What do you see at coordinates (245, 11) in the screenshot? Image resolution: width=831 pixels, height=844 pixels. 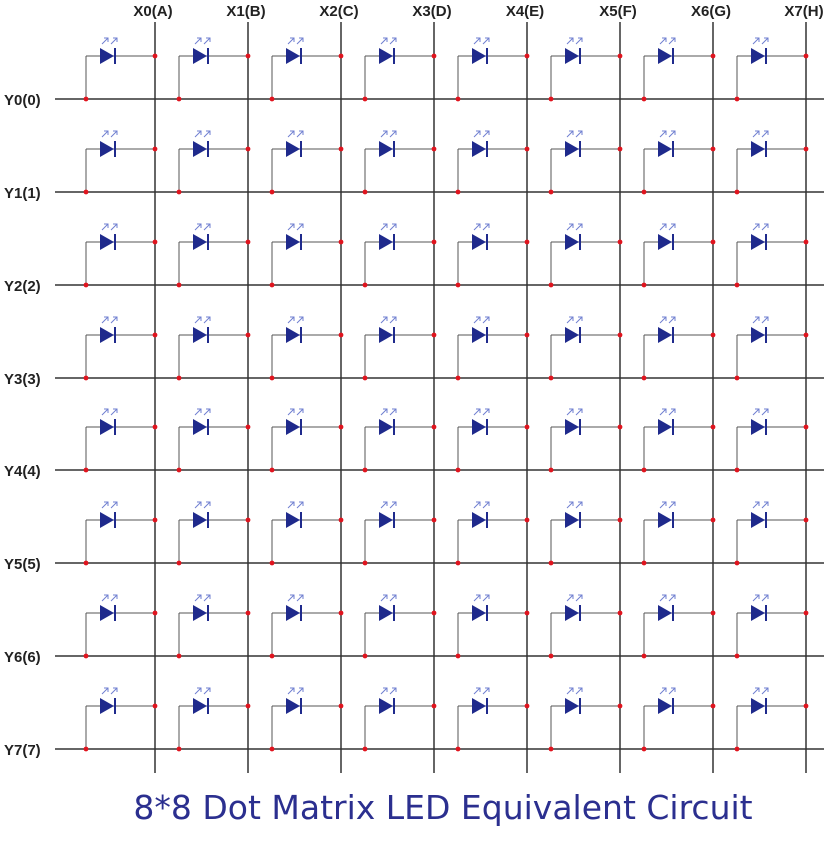 I see `column-label: X1(B)` at bounding box center [245, 11].